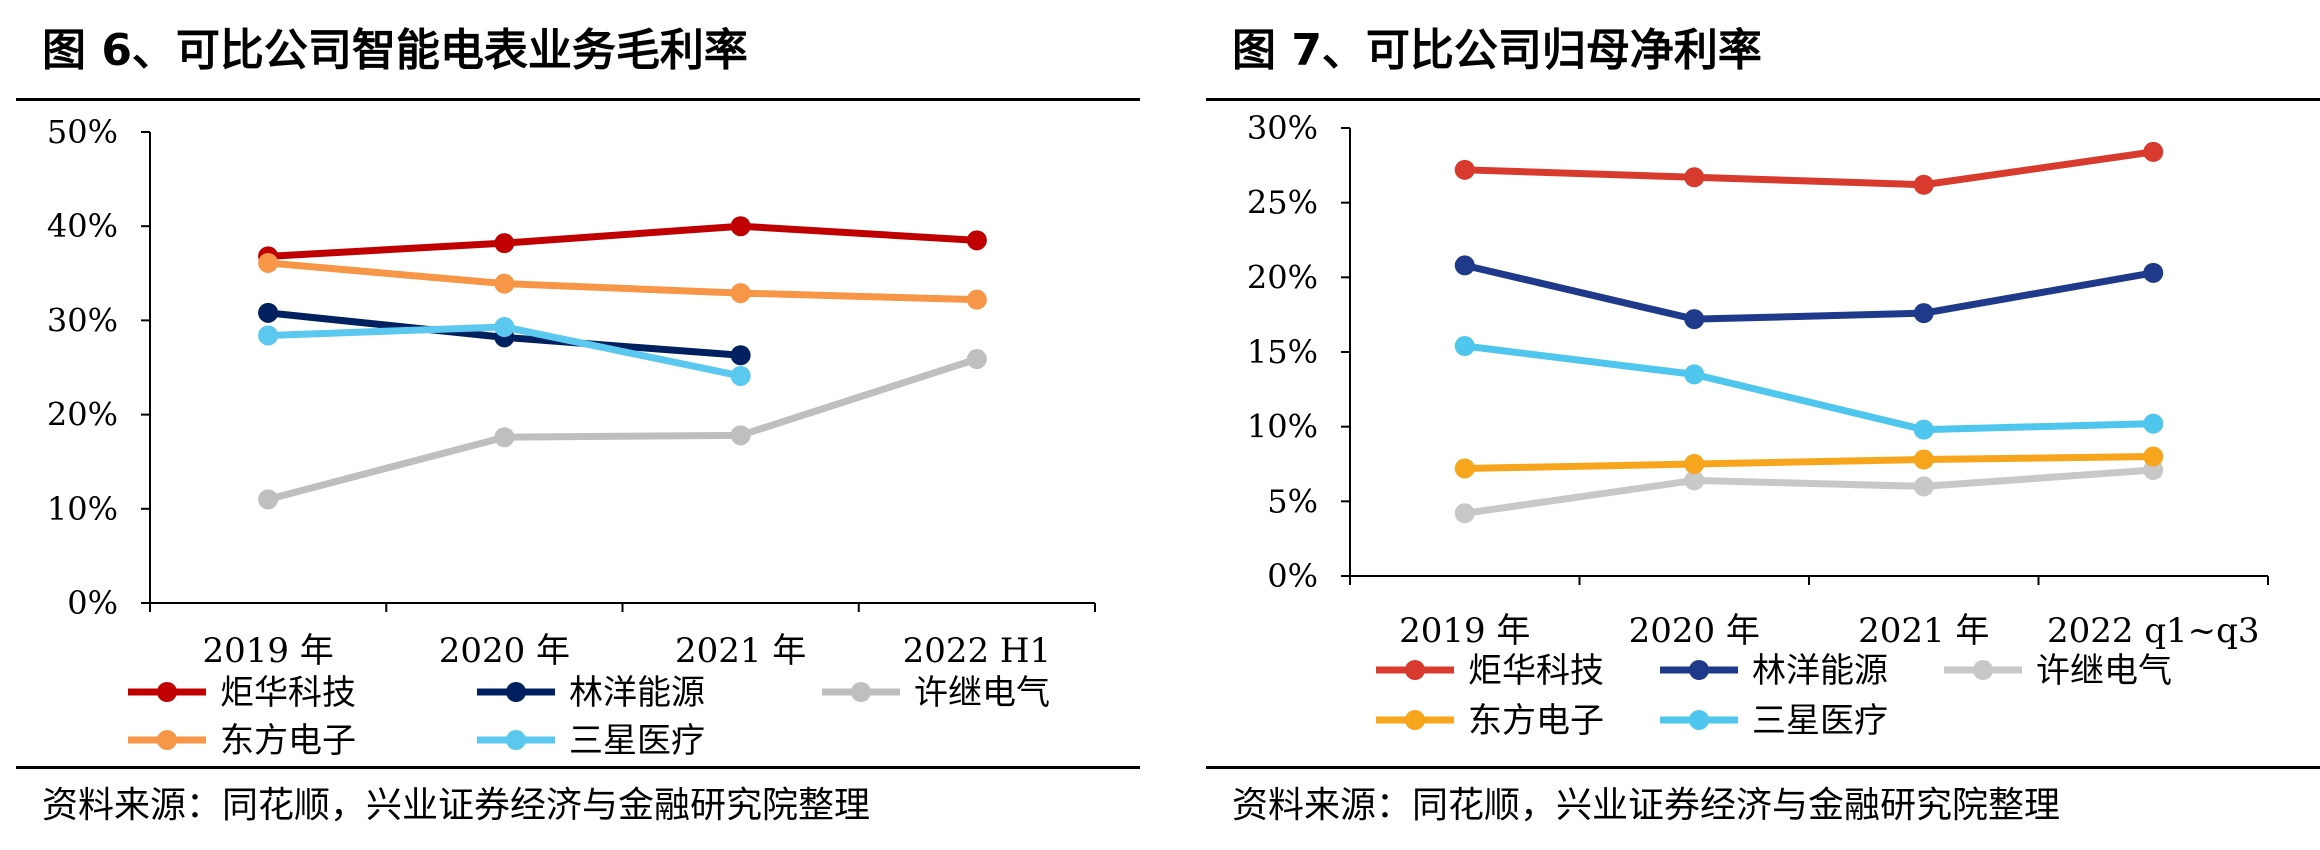 The width and height of the screenshot is (2320, 850). What do you see at coordinates (267, 651) in the screenshot?
I see `fig6-x-tick-label: 2019 年` at bounding box center [267, 651].